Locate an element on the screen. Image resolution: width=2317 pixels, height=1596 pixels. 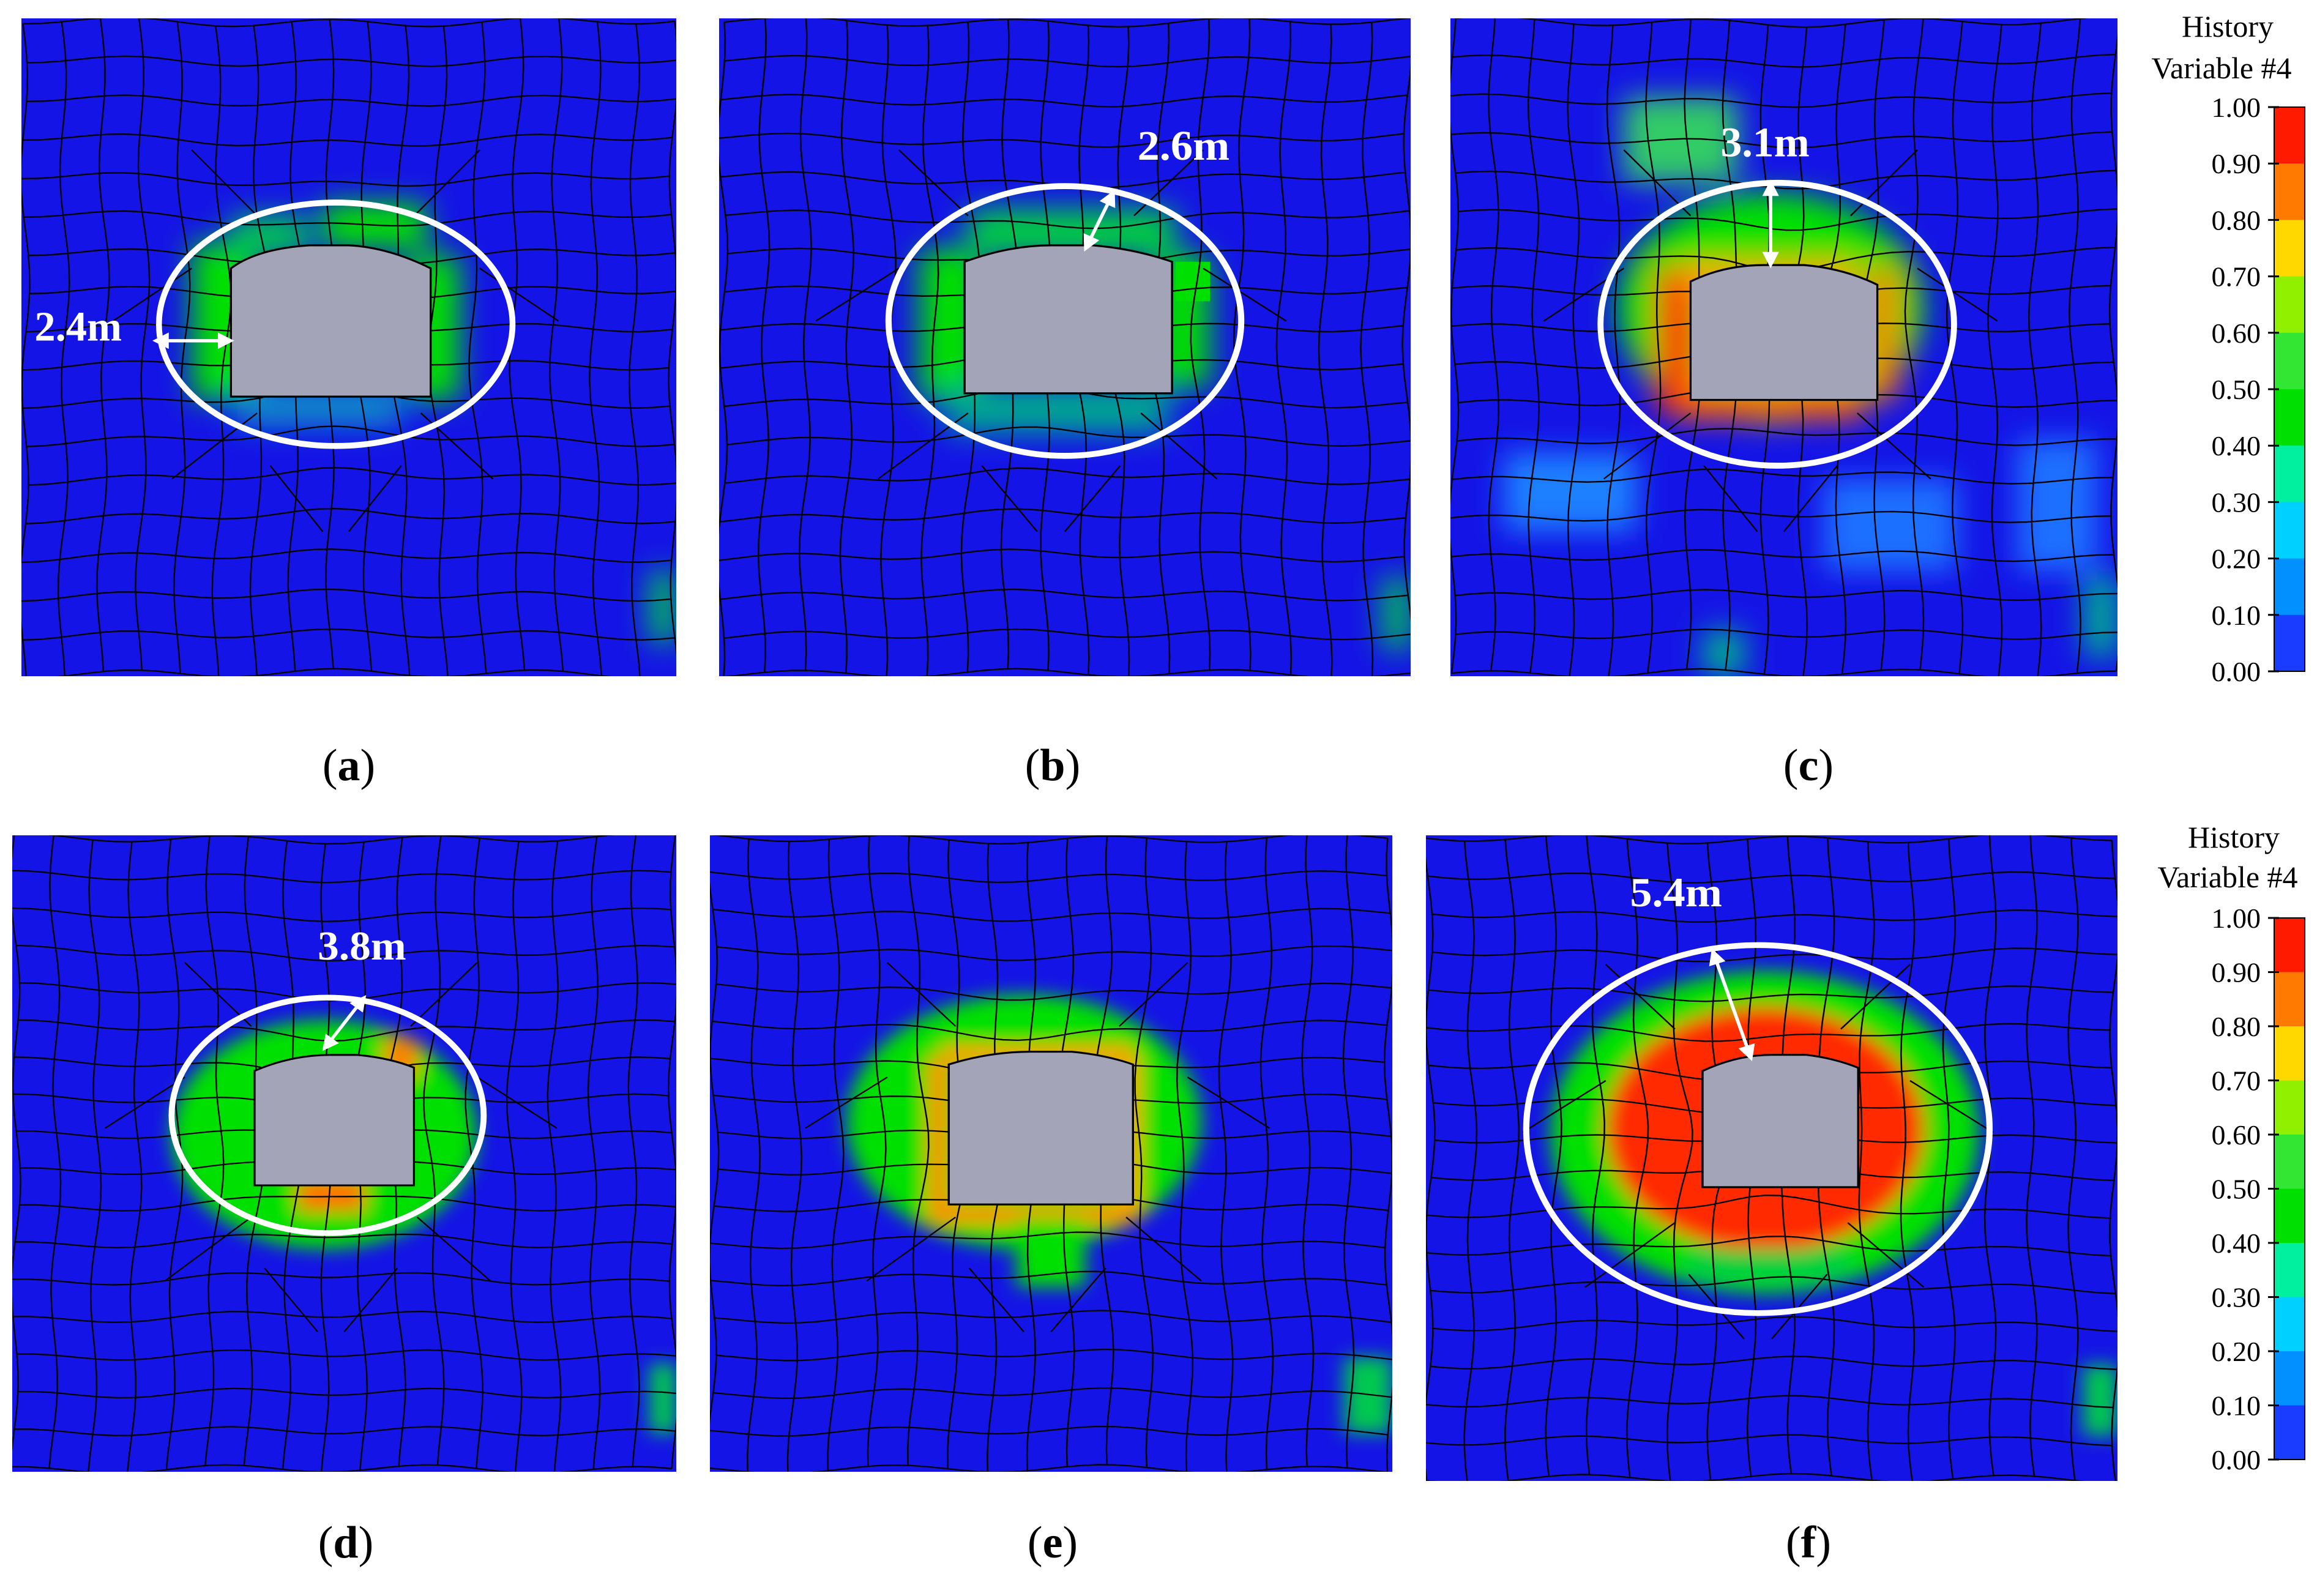
panel-d-opening is located at coordinates (334, 1120).